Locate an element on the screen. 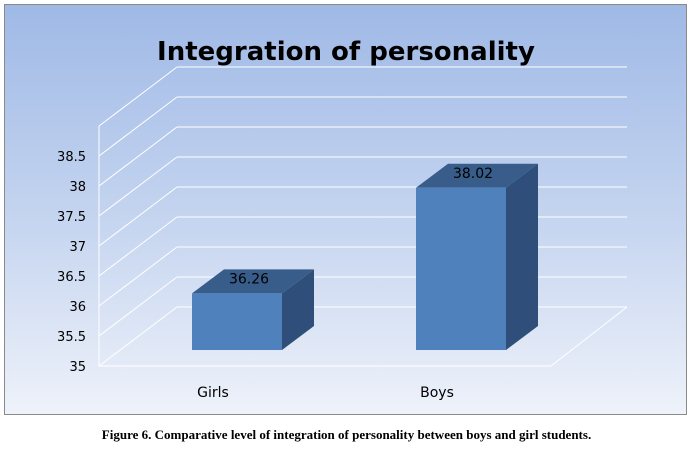 The image size is (693, 453). y-tick-label: 36 is located at coordinates (77, 307).